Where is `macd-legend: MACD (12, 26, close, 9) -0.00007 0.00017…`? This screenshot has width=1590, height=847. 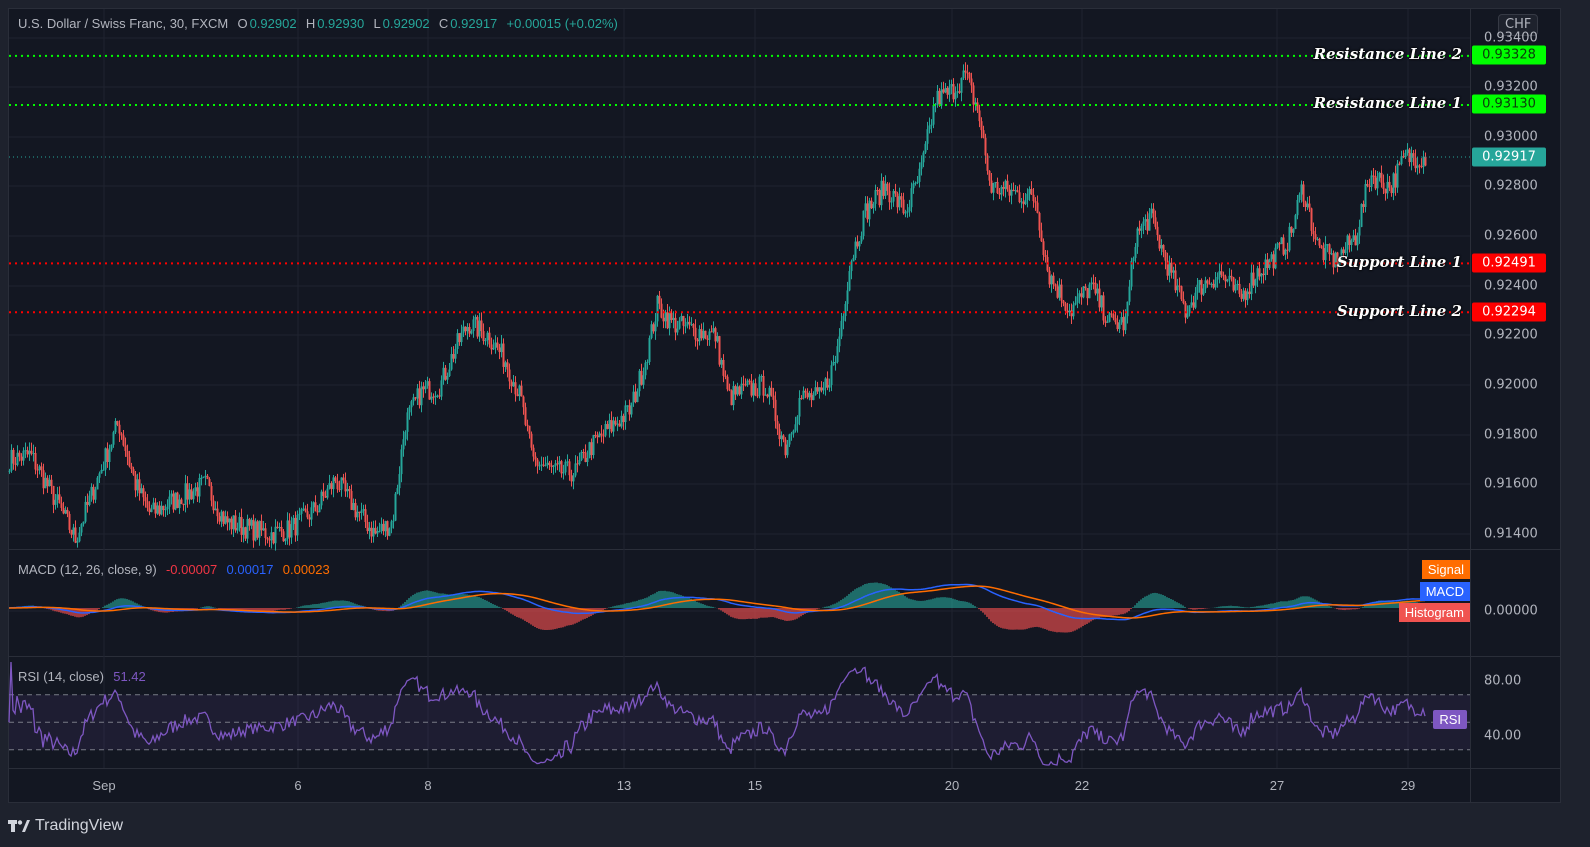
macd-legend: MACD (12, 26, close, 9) -0.00007 0.00017… is located at coordinates (175, 569).